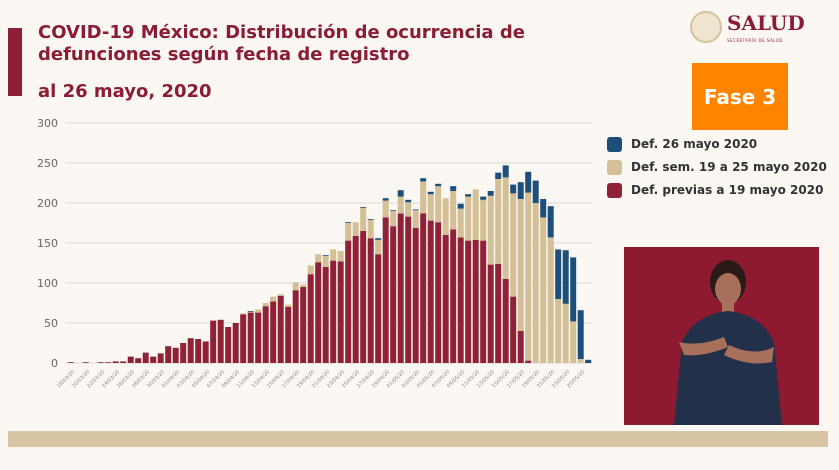  What do you see at coordinates (47, 243) in the screenshot?
I see `y-tick-label: 150` at bounding box center [47, 243].